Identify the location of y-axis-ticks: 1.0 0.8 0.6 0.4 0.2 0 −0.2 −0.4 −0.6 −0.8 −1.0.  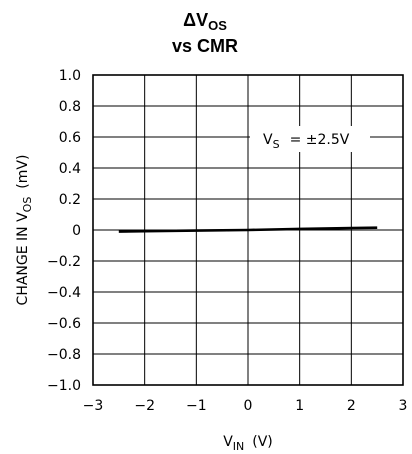
(64, 231).